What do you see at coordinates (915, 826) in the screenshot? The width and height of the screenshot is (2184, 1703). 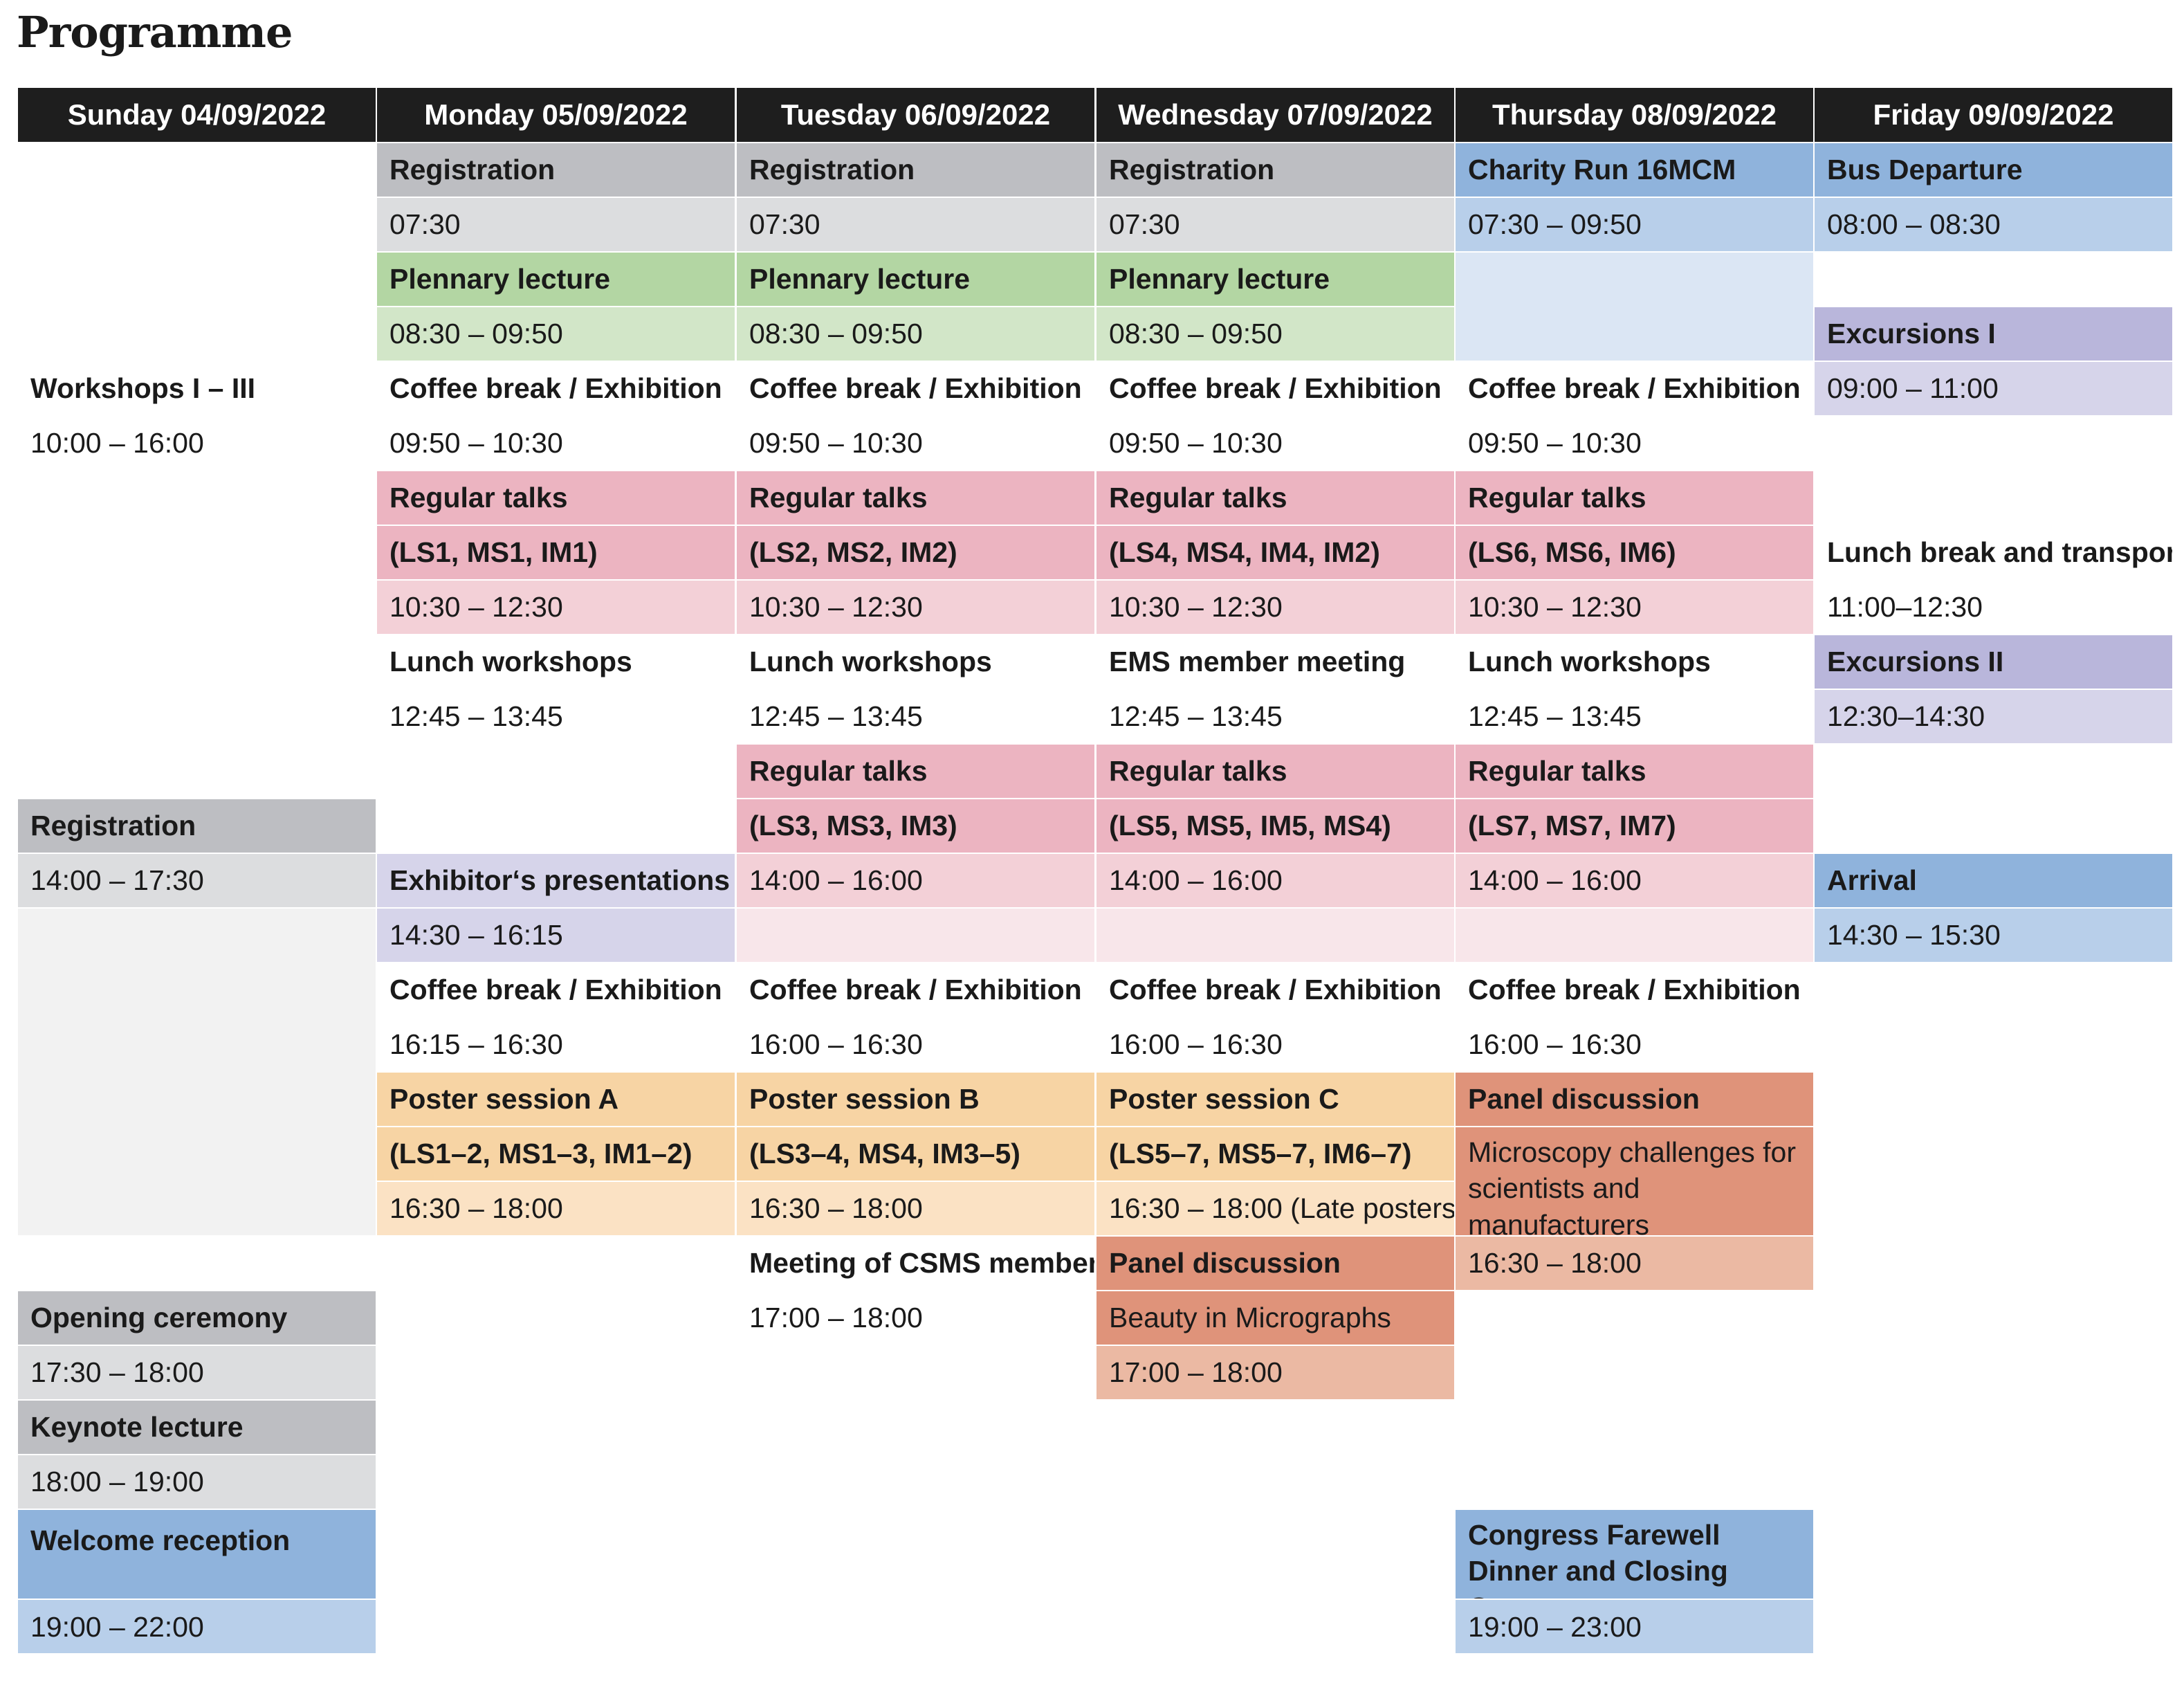 I see `session-cell-ls3-ms3-im3: (LS3, MS3, IM3)` at bounding box center [915, 826].